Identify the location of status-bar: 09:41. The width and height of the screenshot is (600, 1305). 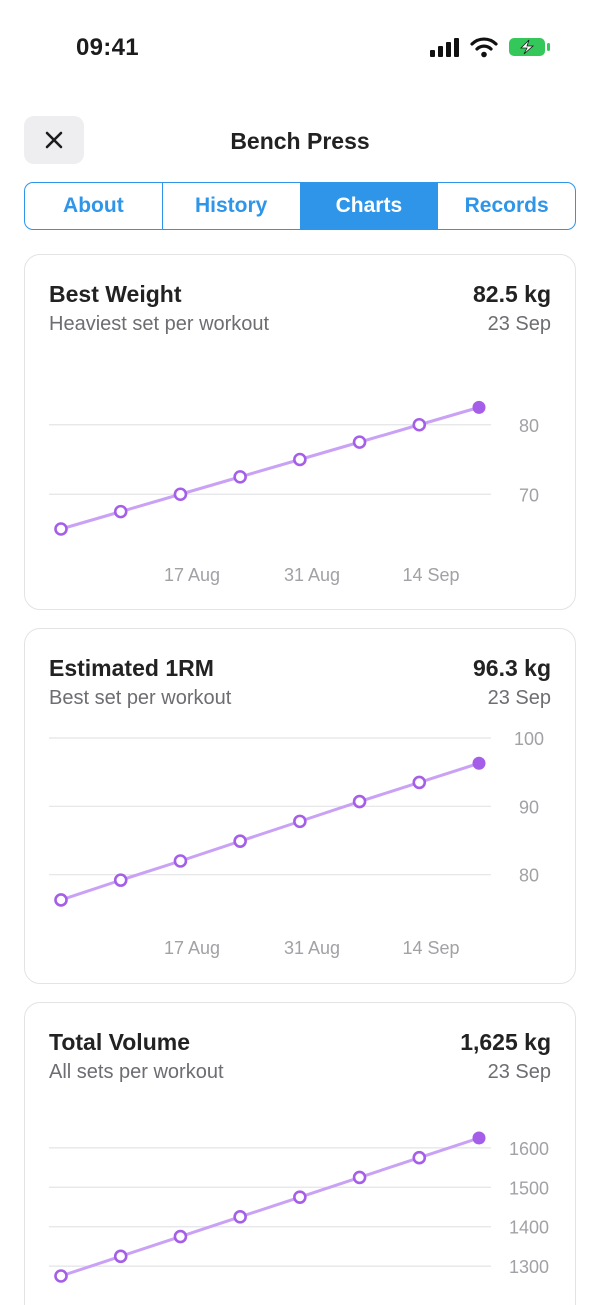
(300, 48).